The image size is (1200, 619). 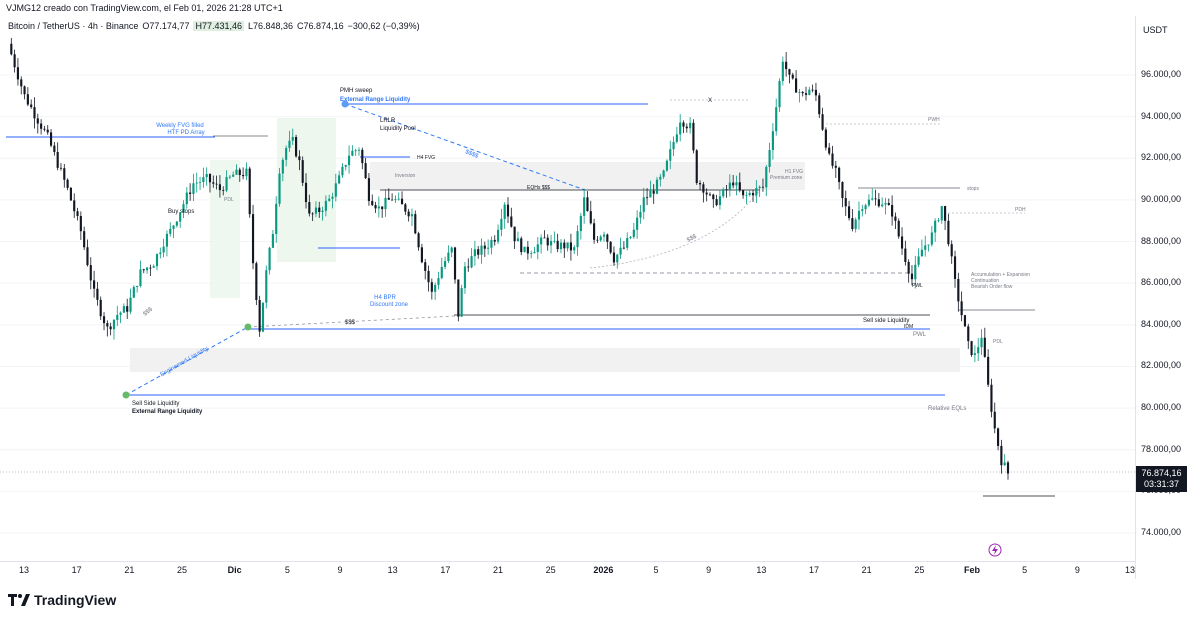 I want to click on sell-side-liquidity-label: Sell Side Liquidity, so click(x=155, y=404).